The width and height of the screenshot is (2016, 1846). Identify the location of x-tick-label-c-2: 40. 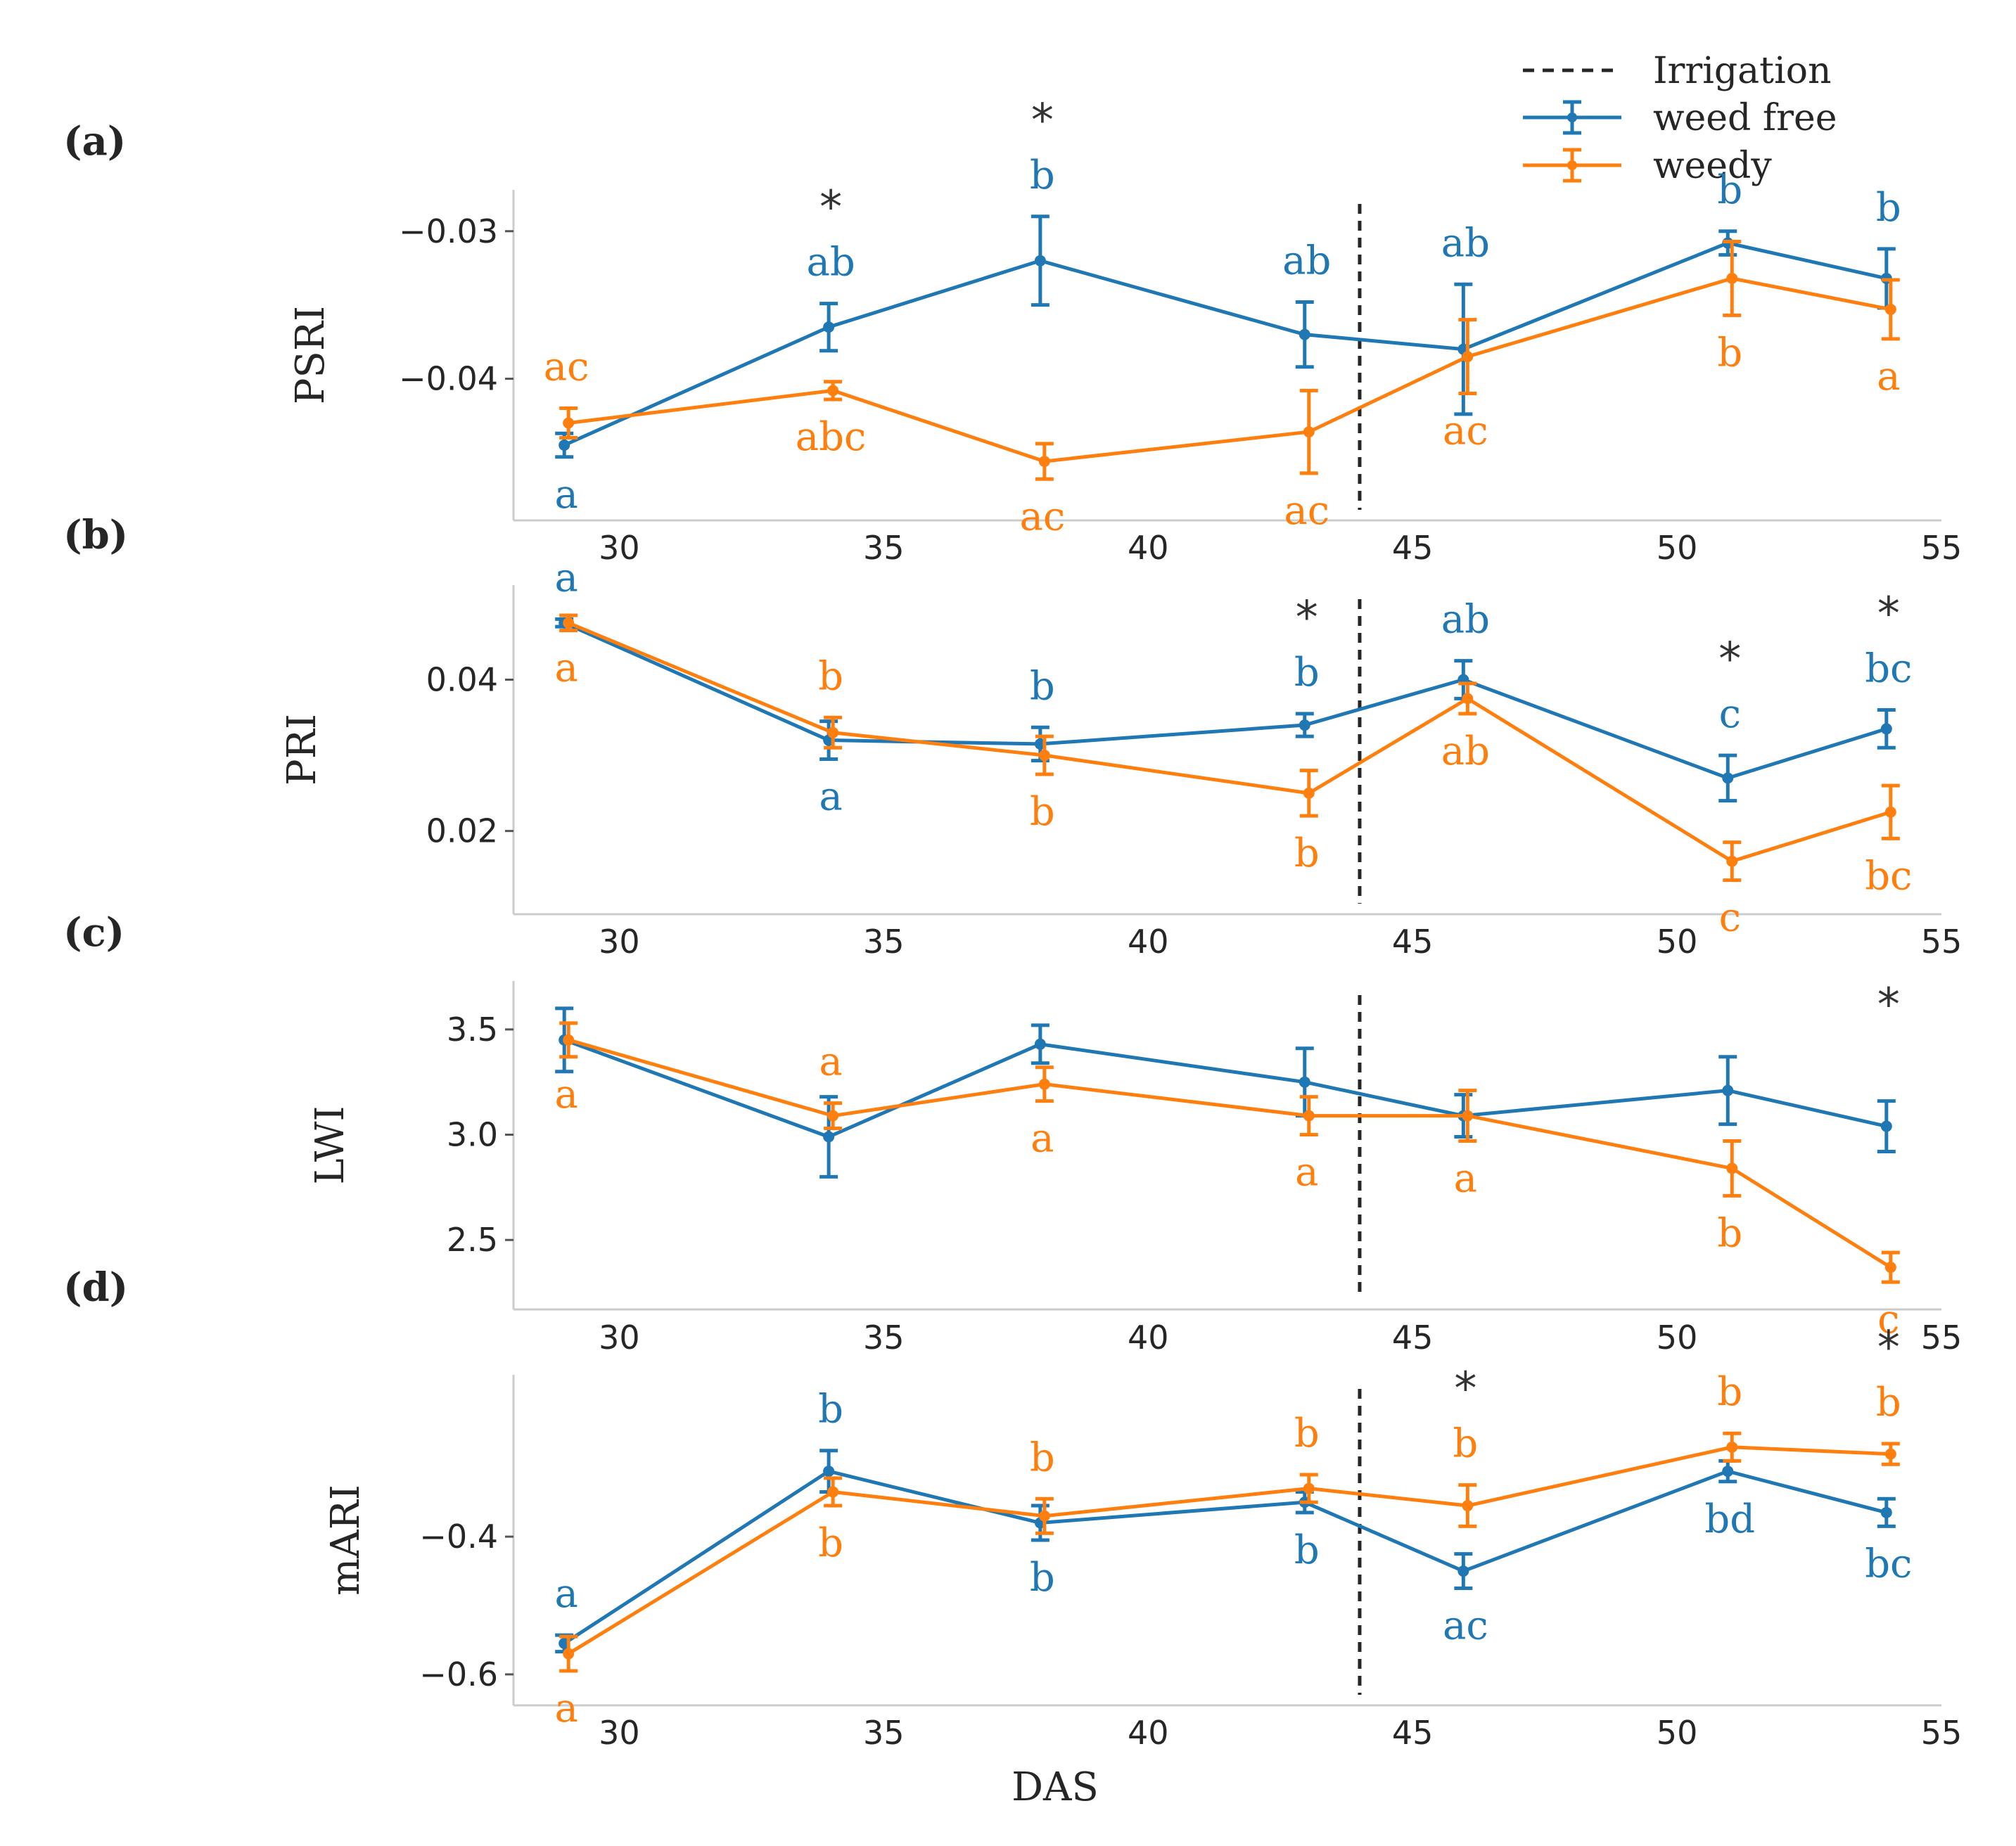
(1149, 1338).